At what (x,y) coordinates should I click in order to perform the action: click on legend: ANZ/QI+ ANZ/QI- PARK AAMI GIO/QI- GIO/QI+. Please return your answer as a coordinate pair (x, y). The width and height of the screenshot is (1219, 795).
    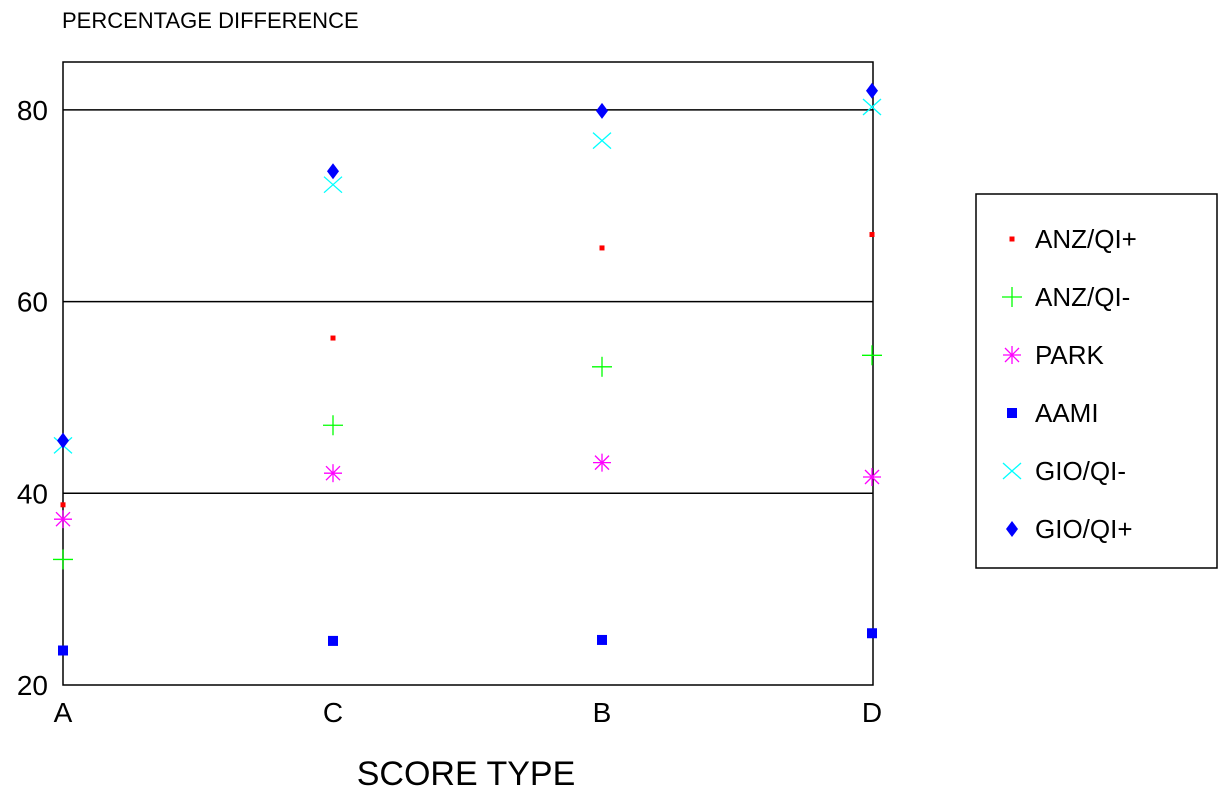
    Looking at the image, I should click on (1069, 384).